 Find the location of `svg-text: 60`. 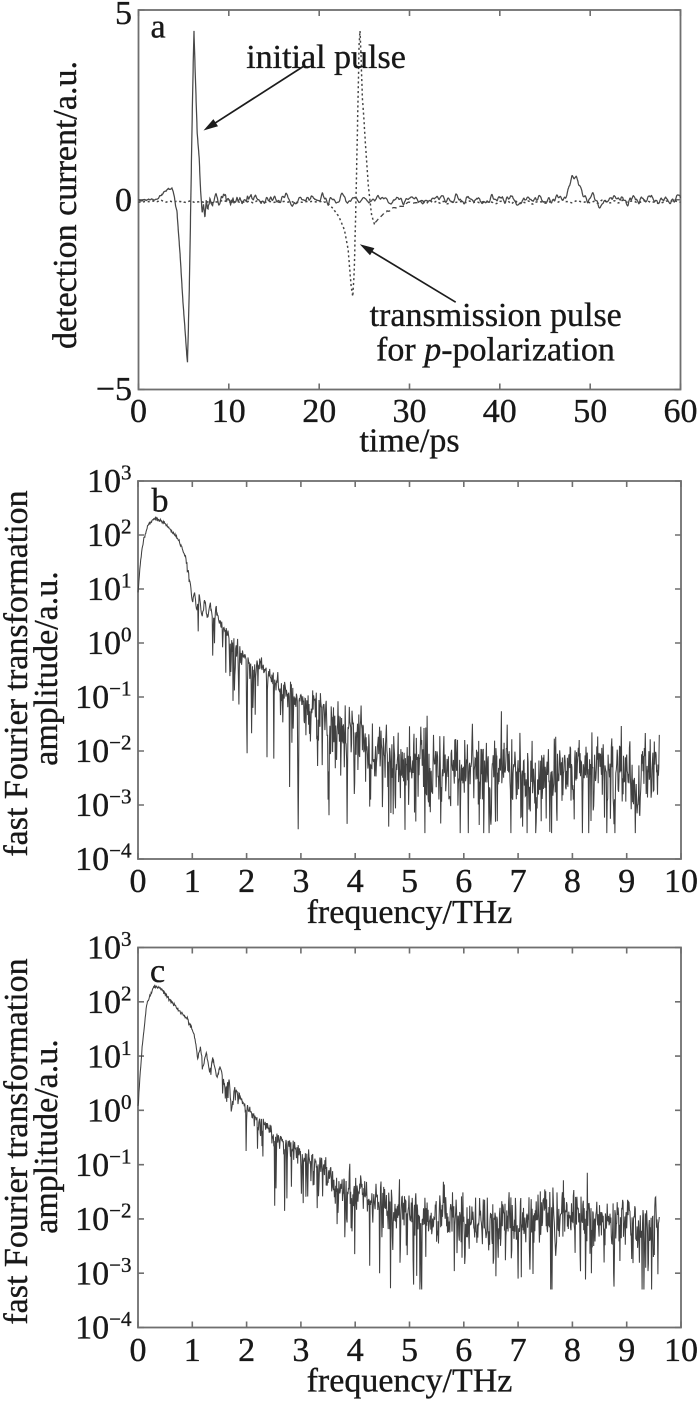

svg-text: 60 is located at coordinates (681, 411).